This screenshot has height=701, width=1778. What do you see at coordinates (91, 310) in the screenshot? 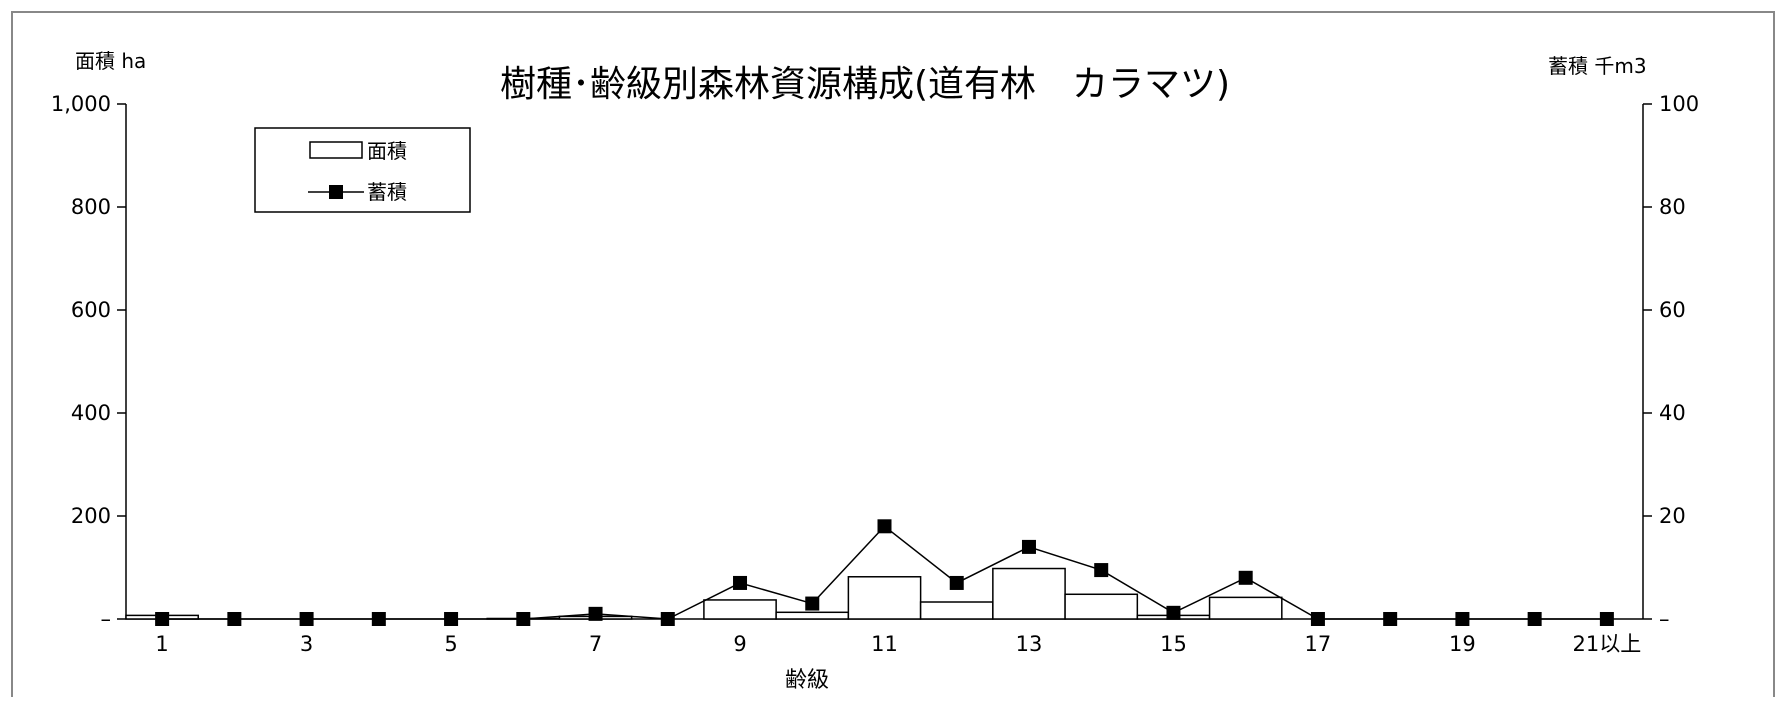
I see `y-tick-label: 600` at bounding box center [91, 310].